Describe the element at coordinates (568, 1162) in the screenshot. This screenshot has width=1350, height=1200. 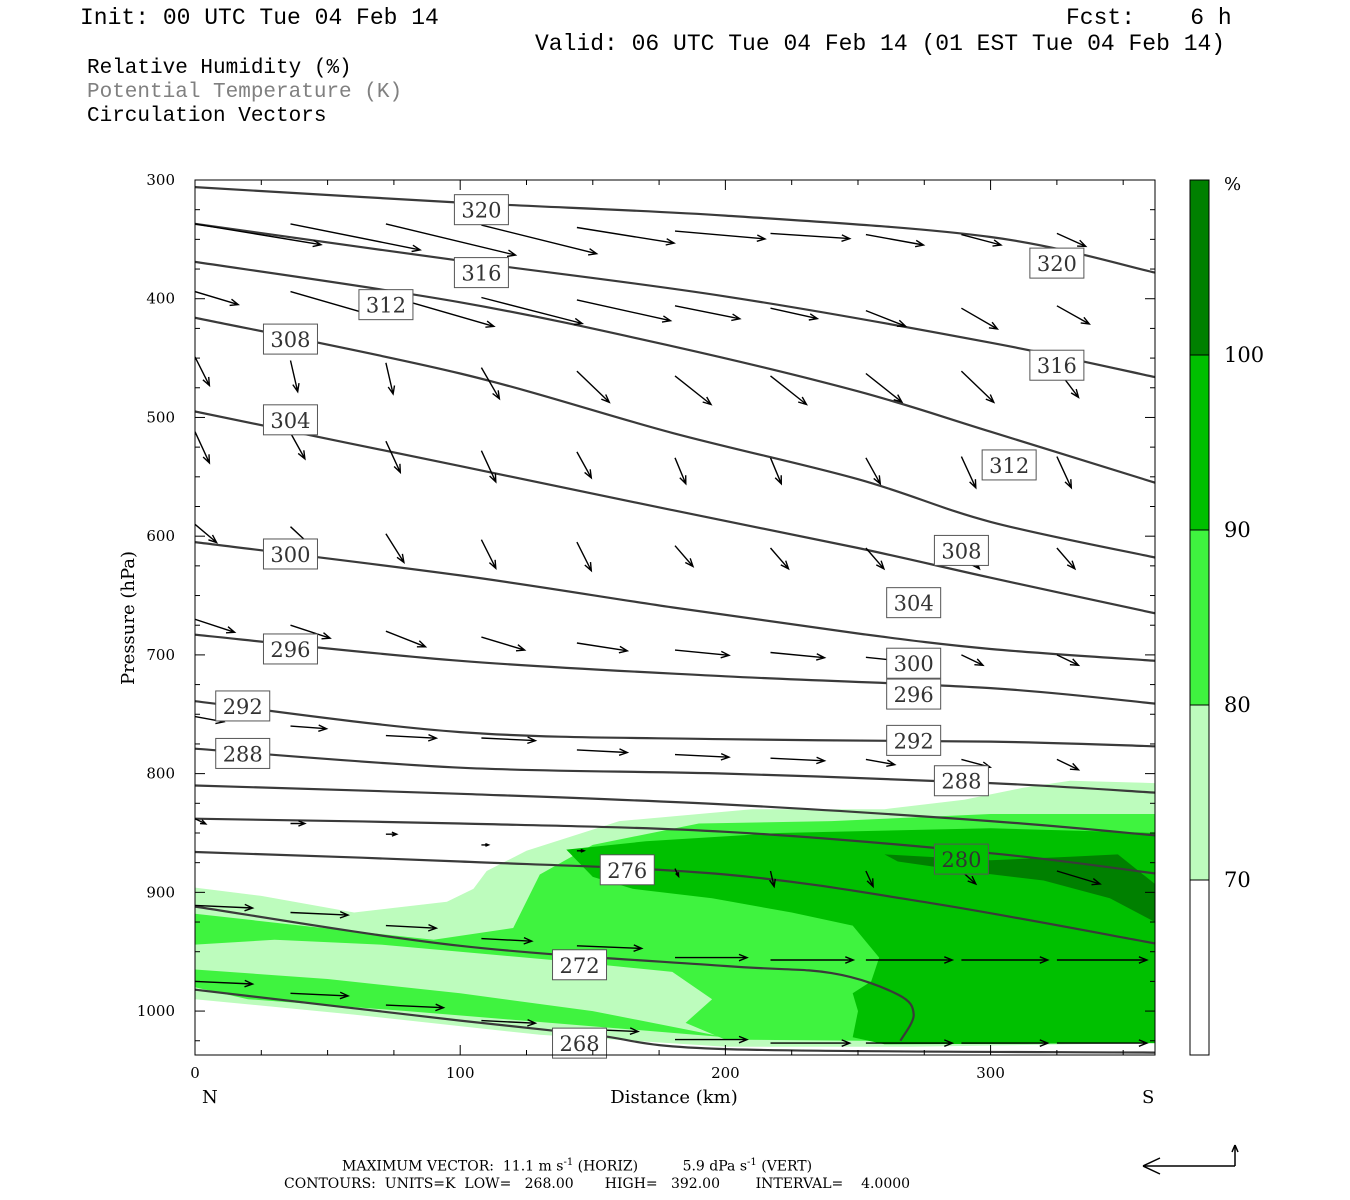
I see `max-horiz-exp: -1` at that location.